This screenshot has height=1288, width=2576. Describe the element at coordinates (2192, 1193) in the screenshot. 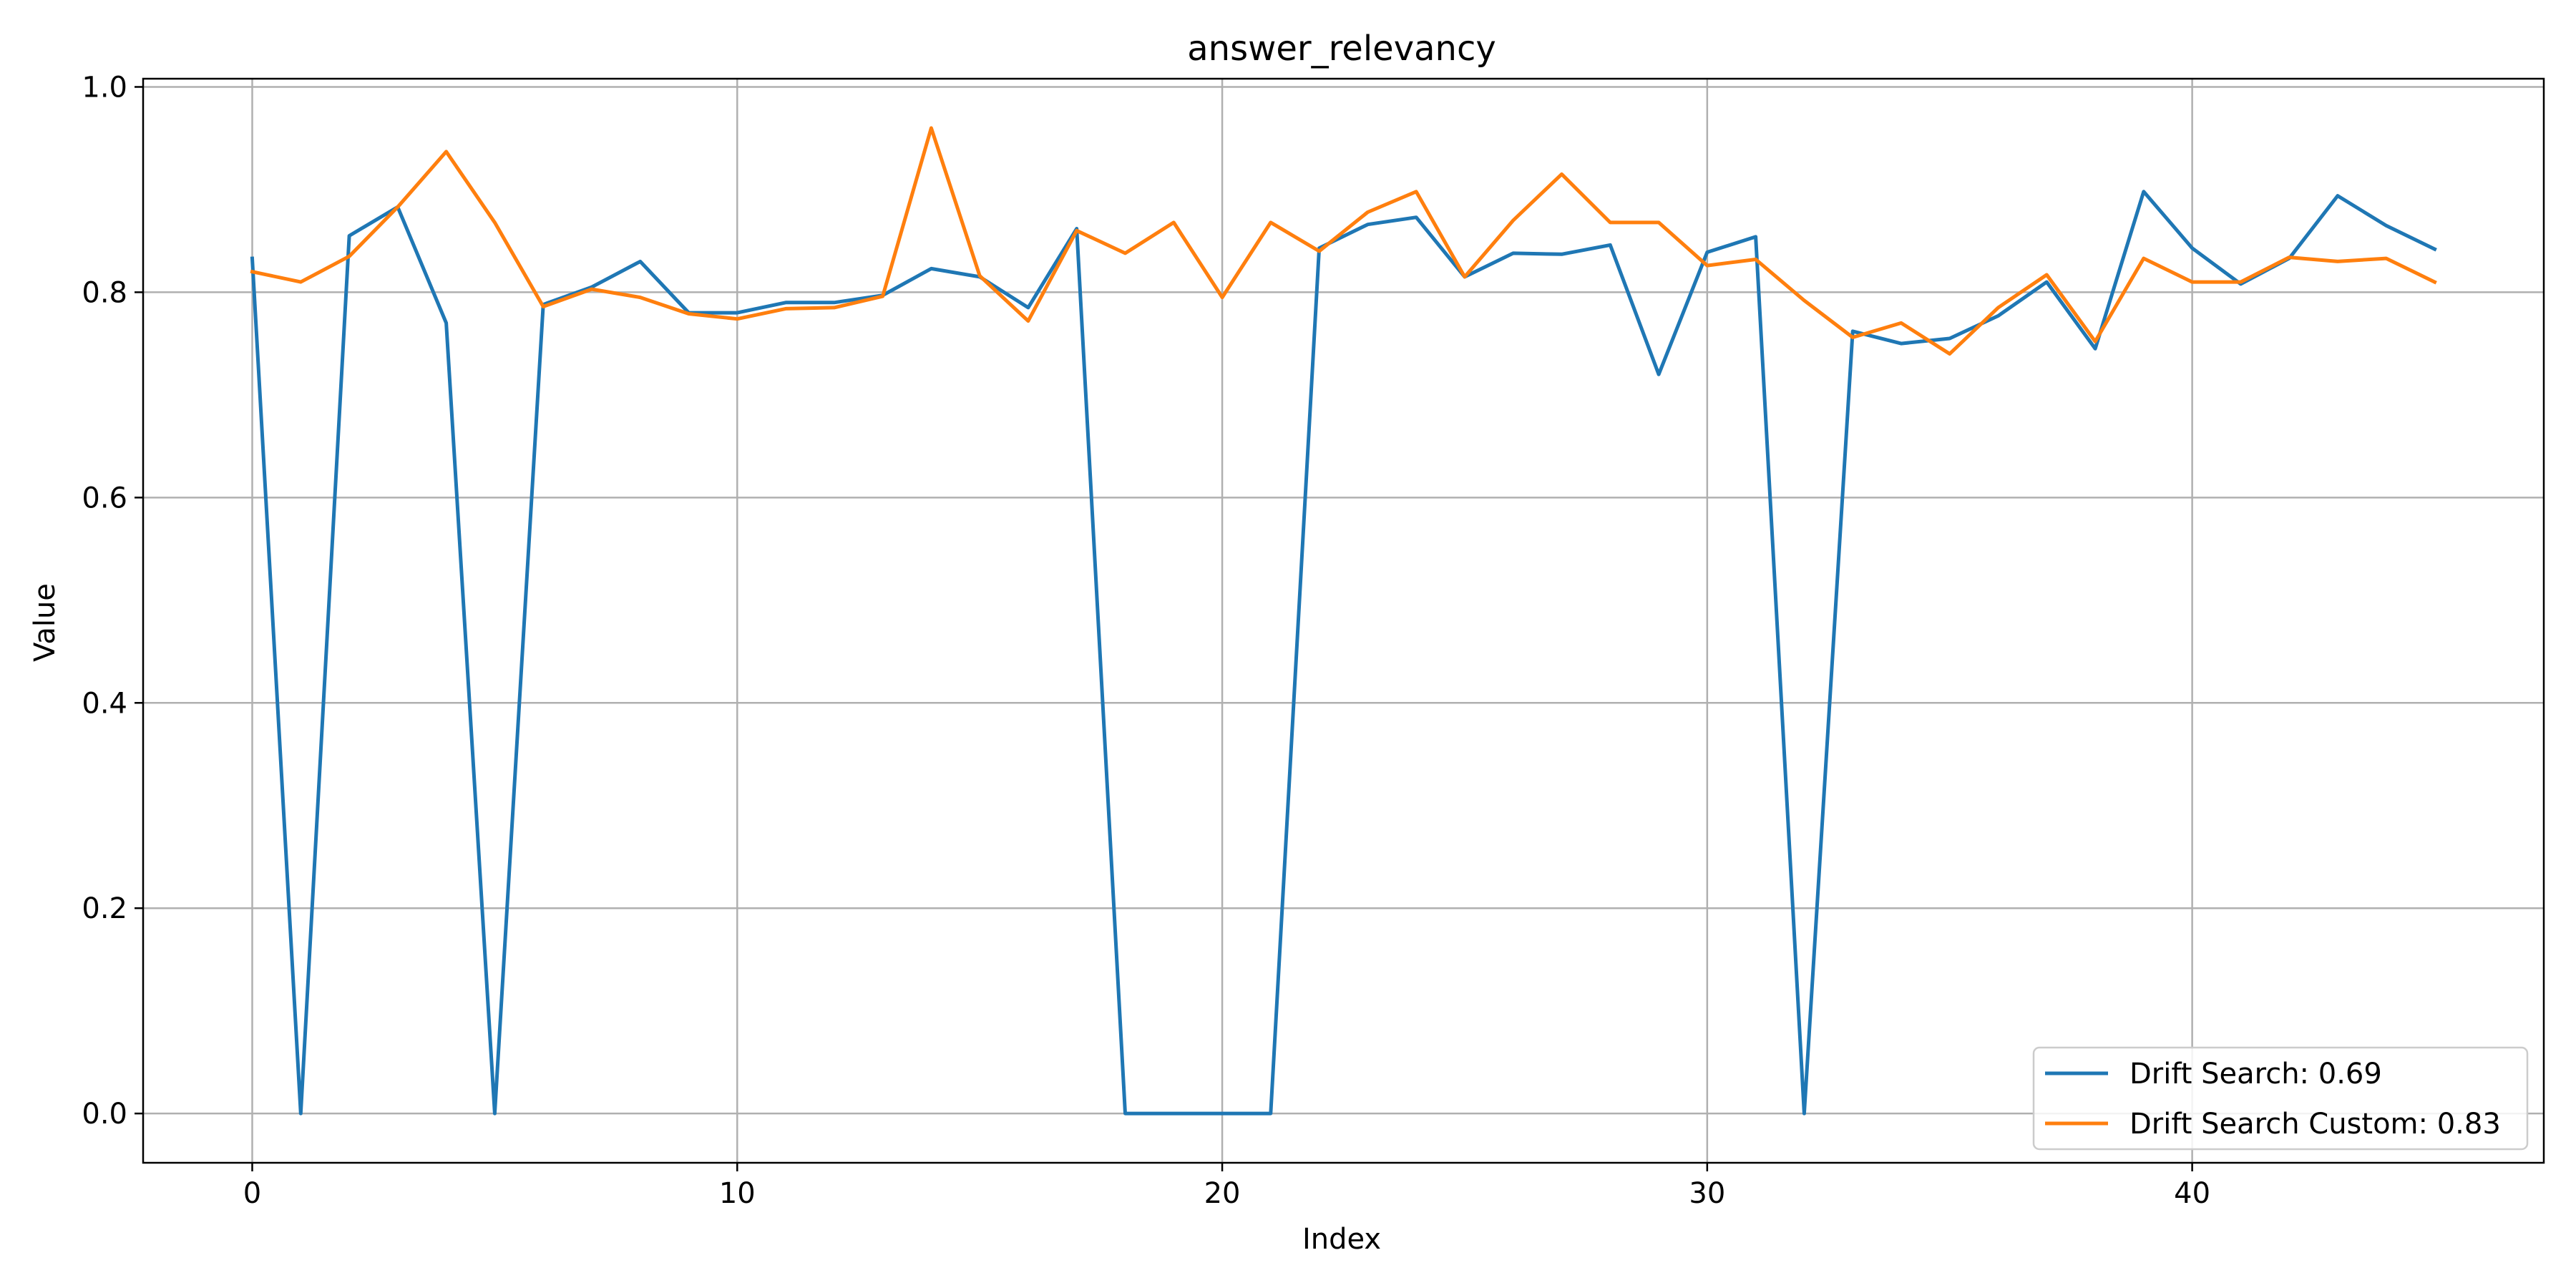

I see `x-tick-label: 40` at that location.